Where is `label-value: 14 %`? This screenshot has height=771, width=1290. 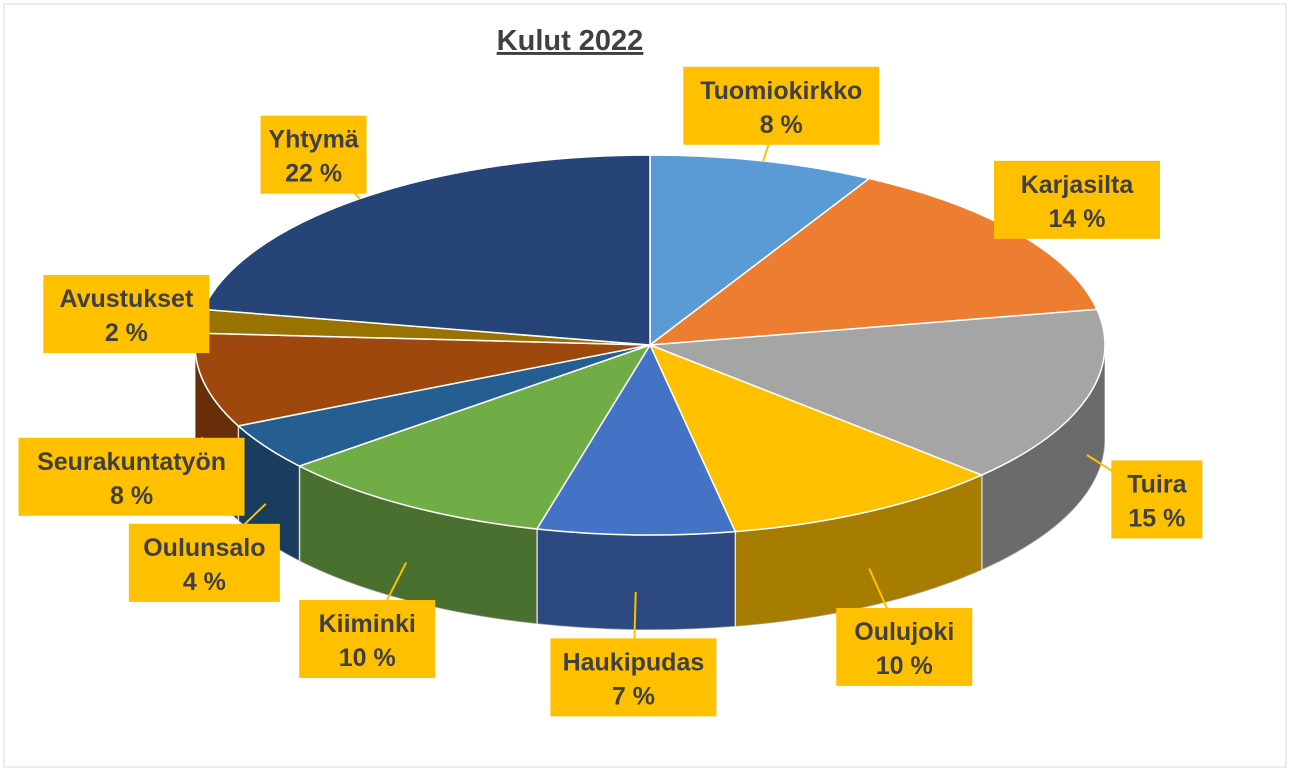 label-value: 14 % is located at coordinates (1077, 219).